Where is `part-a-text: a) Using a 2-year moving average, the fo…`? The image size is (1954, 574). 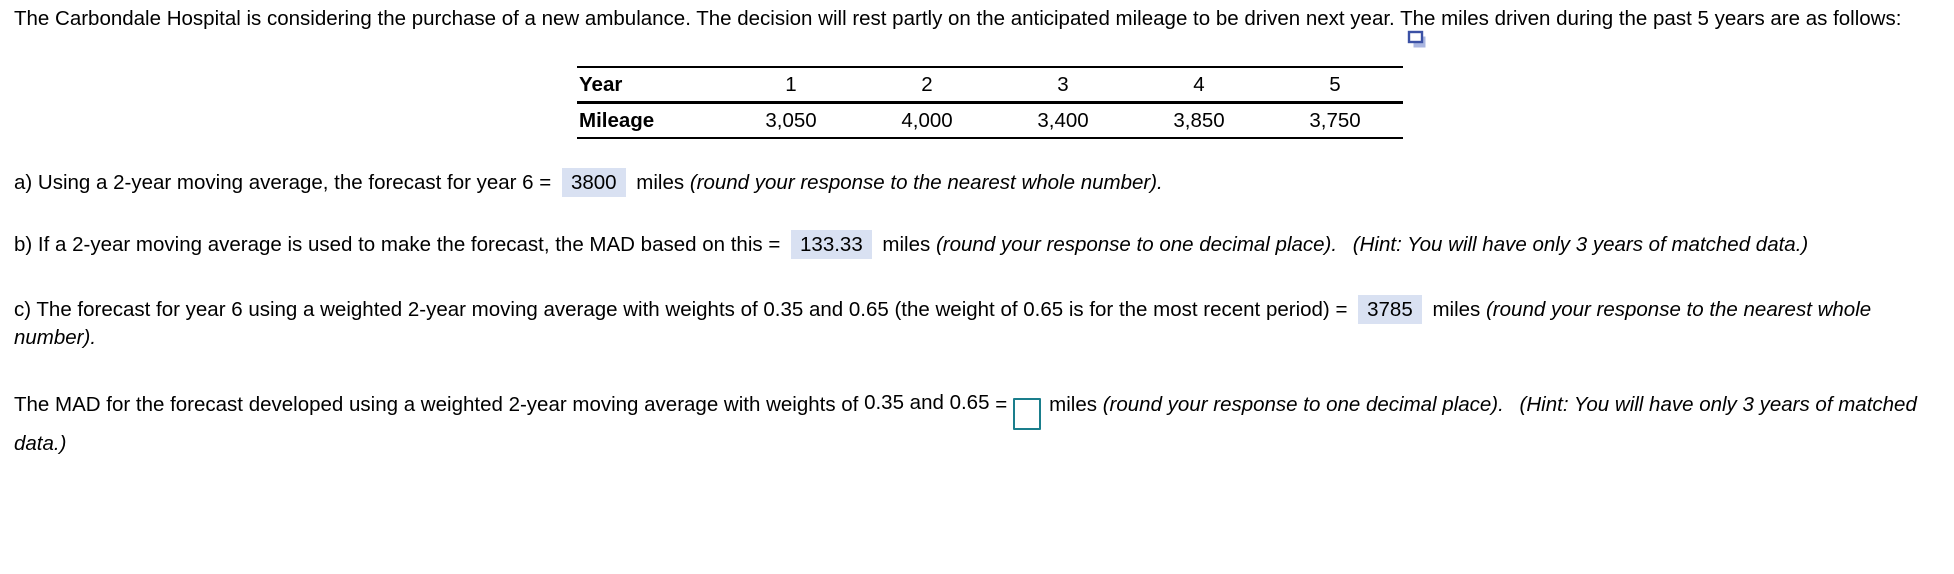 part-a-text: a) Using a 2-year moving average, the fo… is located at coordinates (283, 182).